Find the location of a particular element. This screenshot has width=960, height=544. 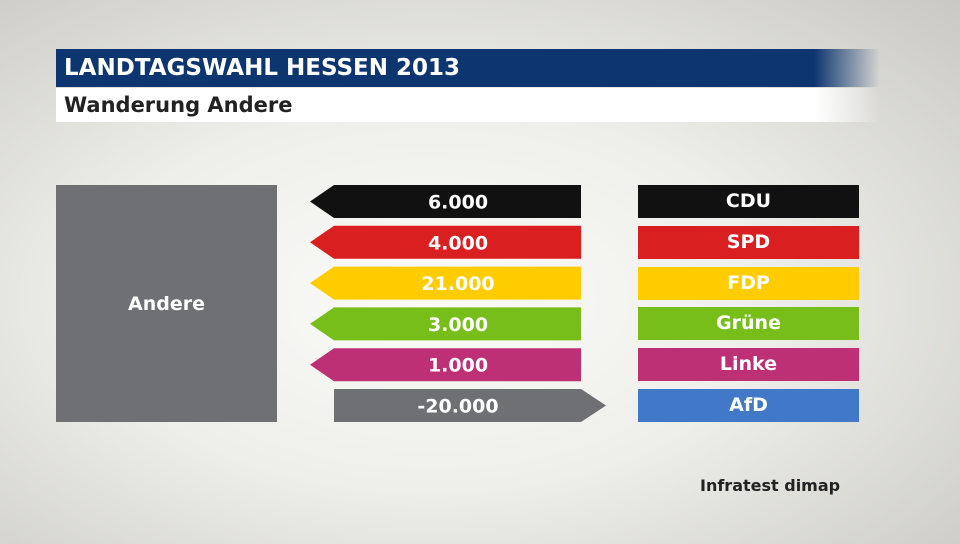

value-label: 4.000 is located at coordinates (458, 243).